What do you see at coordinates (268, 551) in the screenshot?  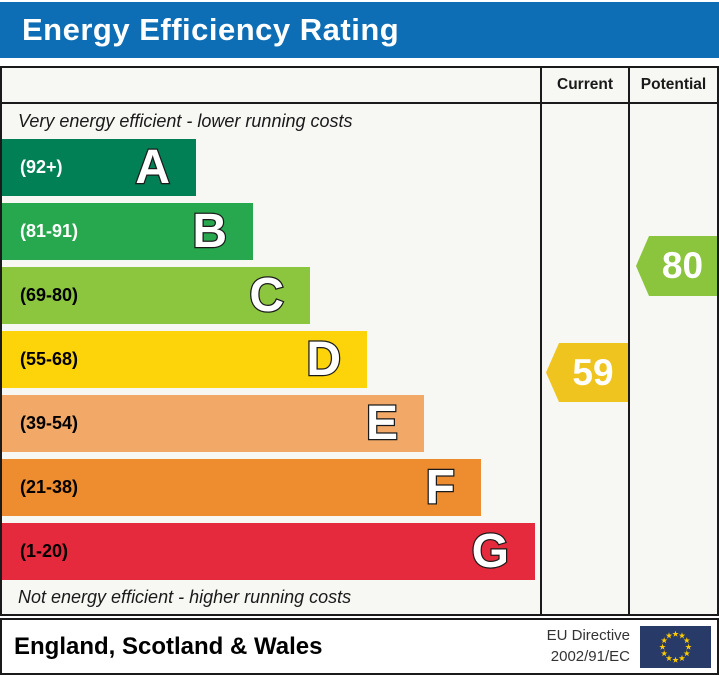 I see `band-g: (1-20) G` at bounding box center [268, 551].